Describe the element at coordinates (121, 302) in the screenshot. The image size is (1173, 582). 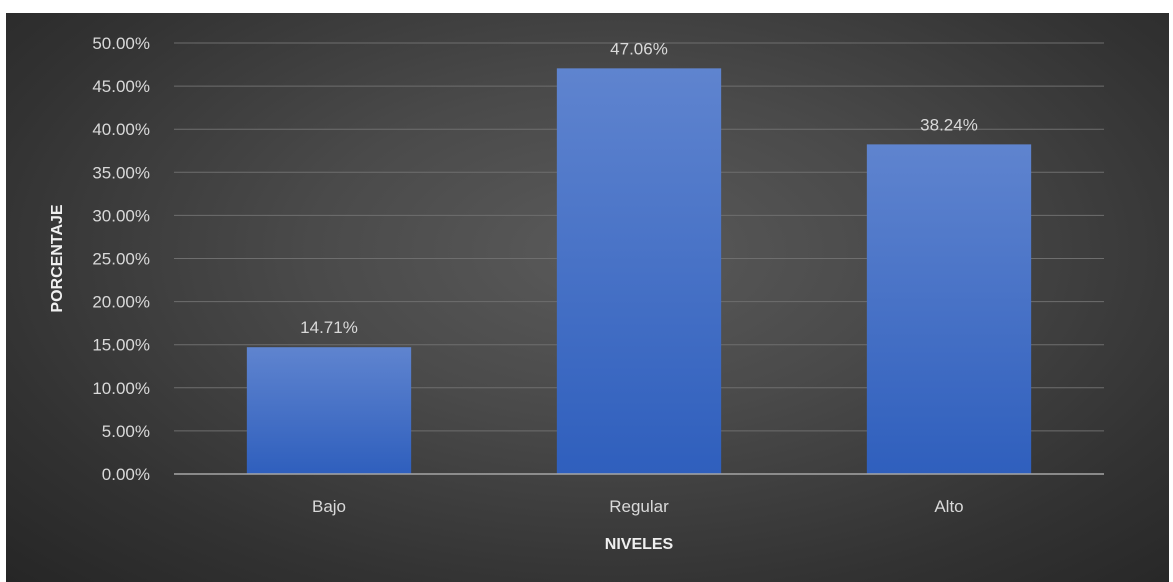
I see `y-tick-label: 20.00%` at that location.